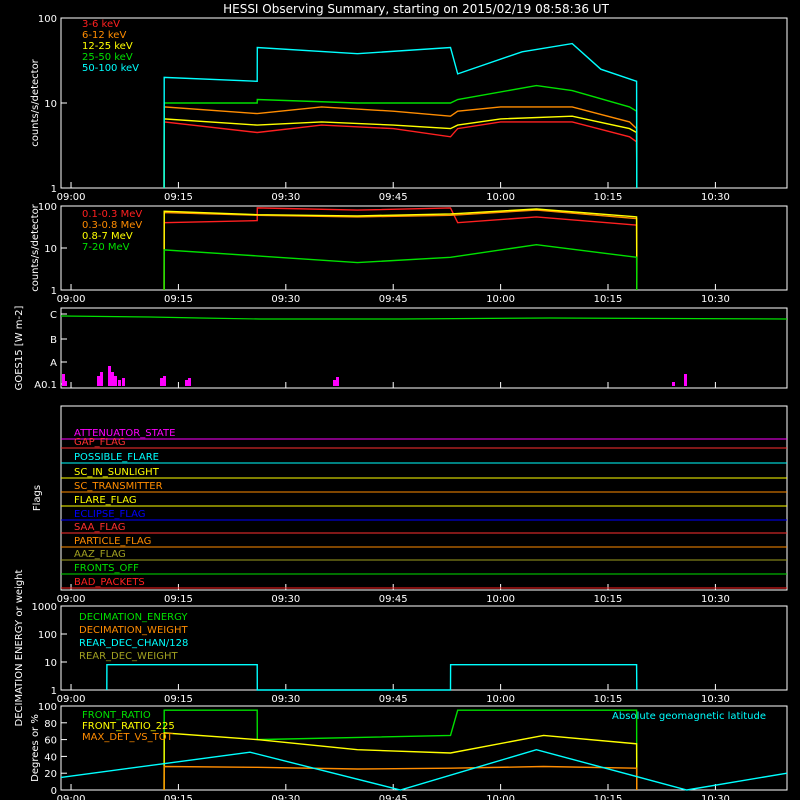 The width and height of the screenshot is (800, 800). Describe the element at coordinates (109, 582) in the screenshot. I see `flag-label: BAD_PACKETS` at that location.